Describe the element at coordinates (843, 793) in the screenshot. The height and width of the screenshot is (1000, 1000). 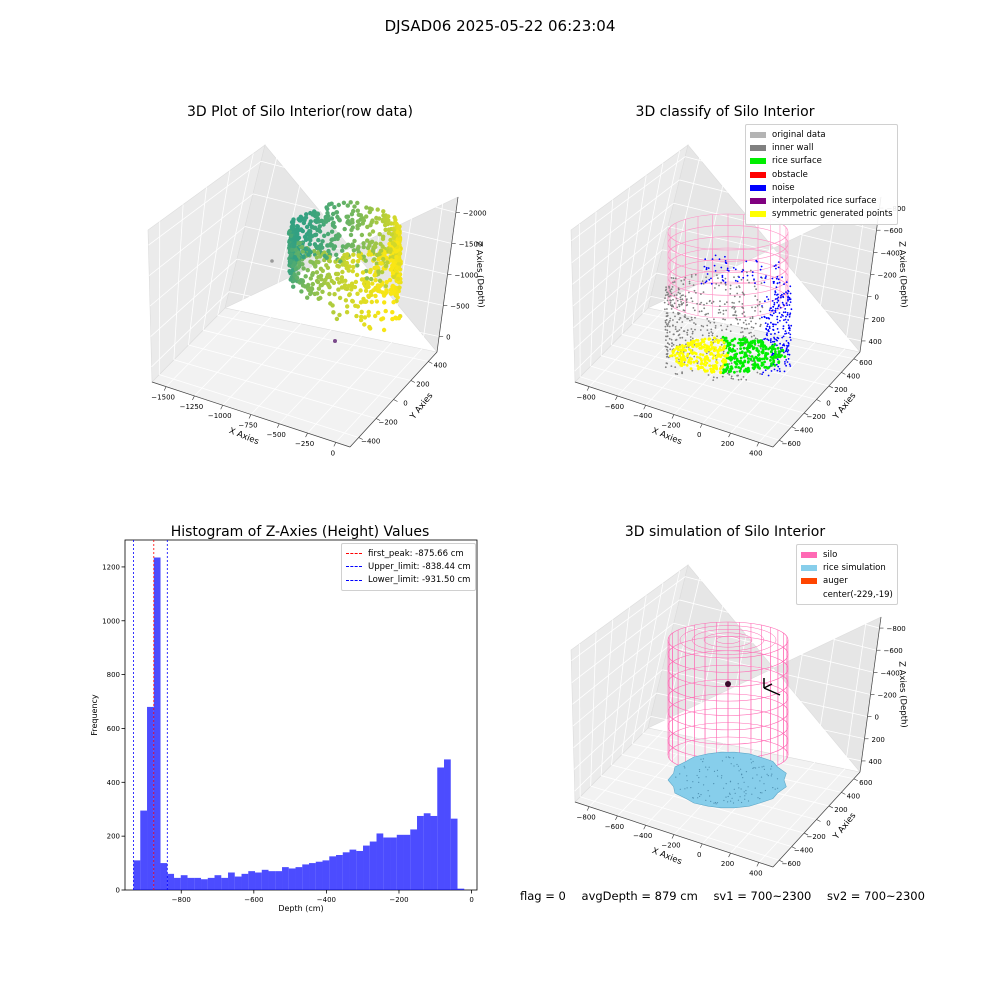
I see `sim-y-tick` at that location.